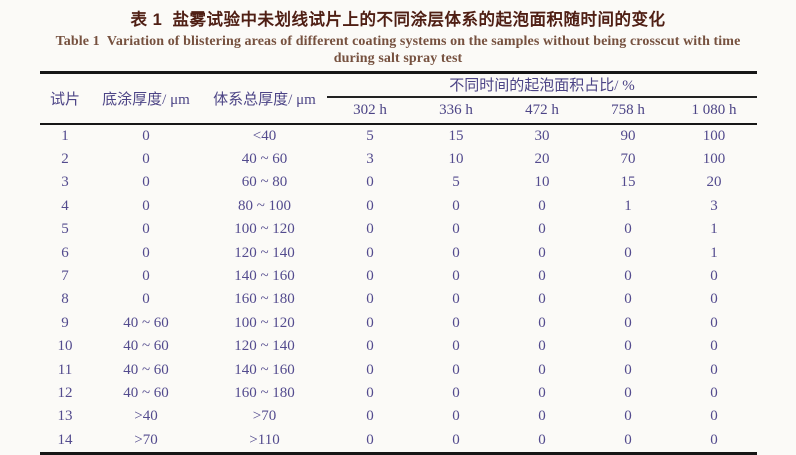 The width and height of the screenshot is (796, 455). Describe the element at coordinates (398, 110) in the screenshot. I see `header-row-times: 302 h 336 h 472 h 758 h 1 080 h` at that location.